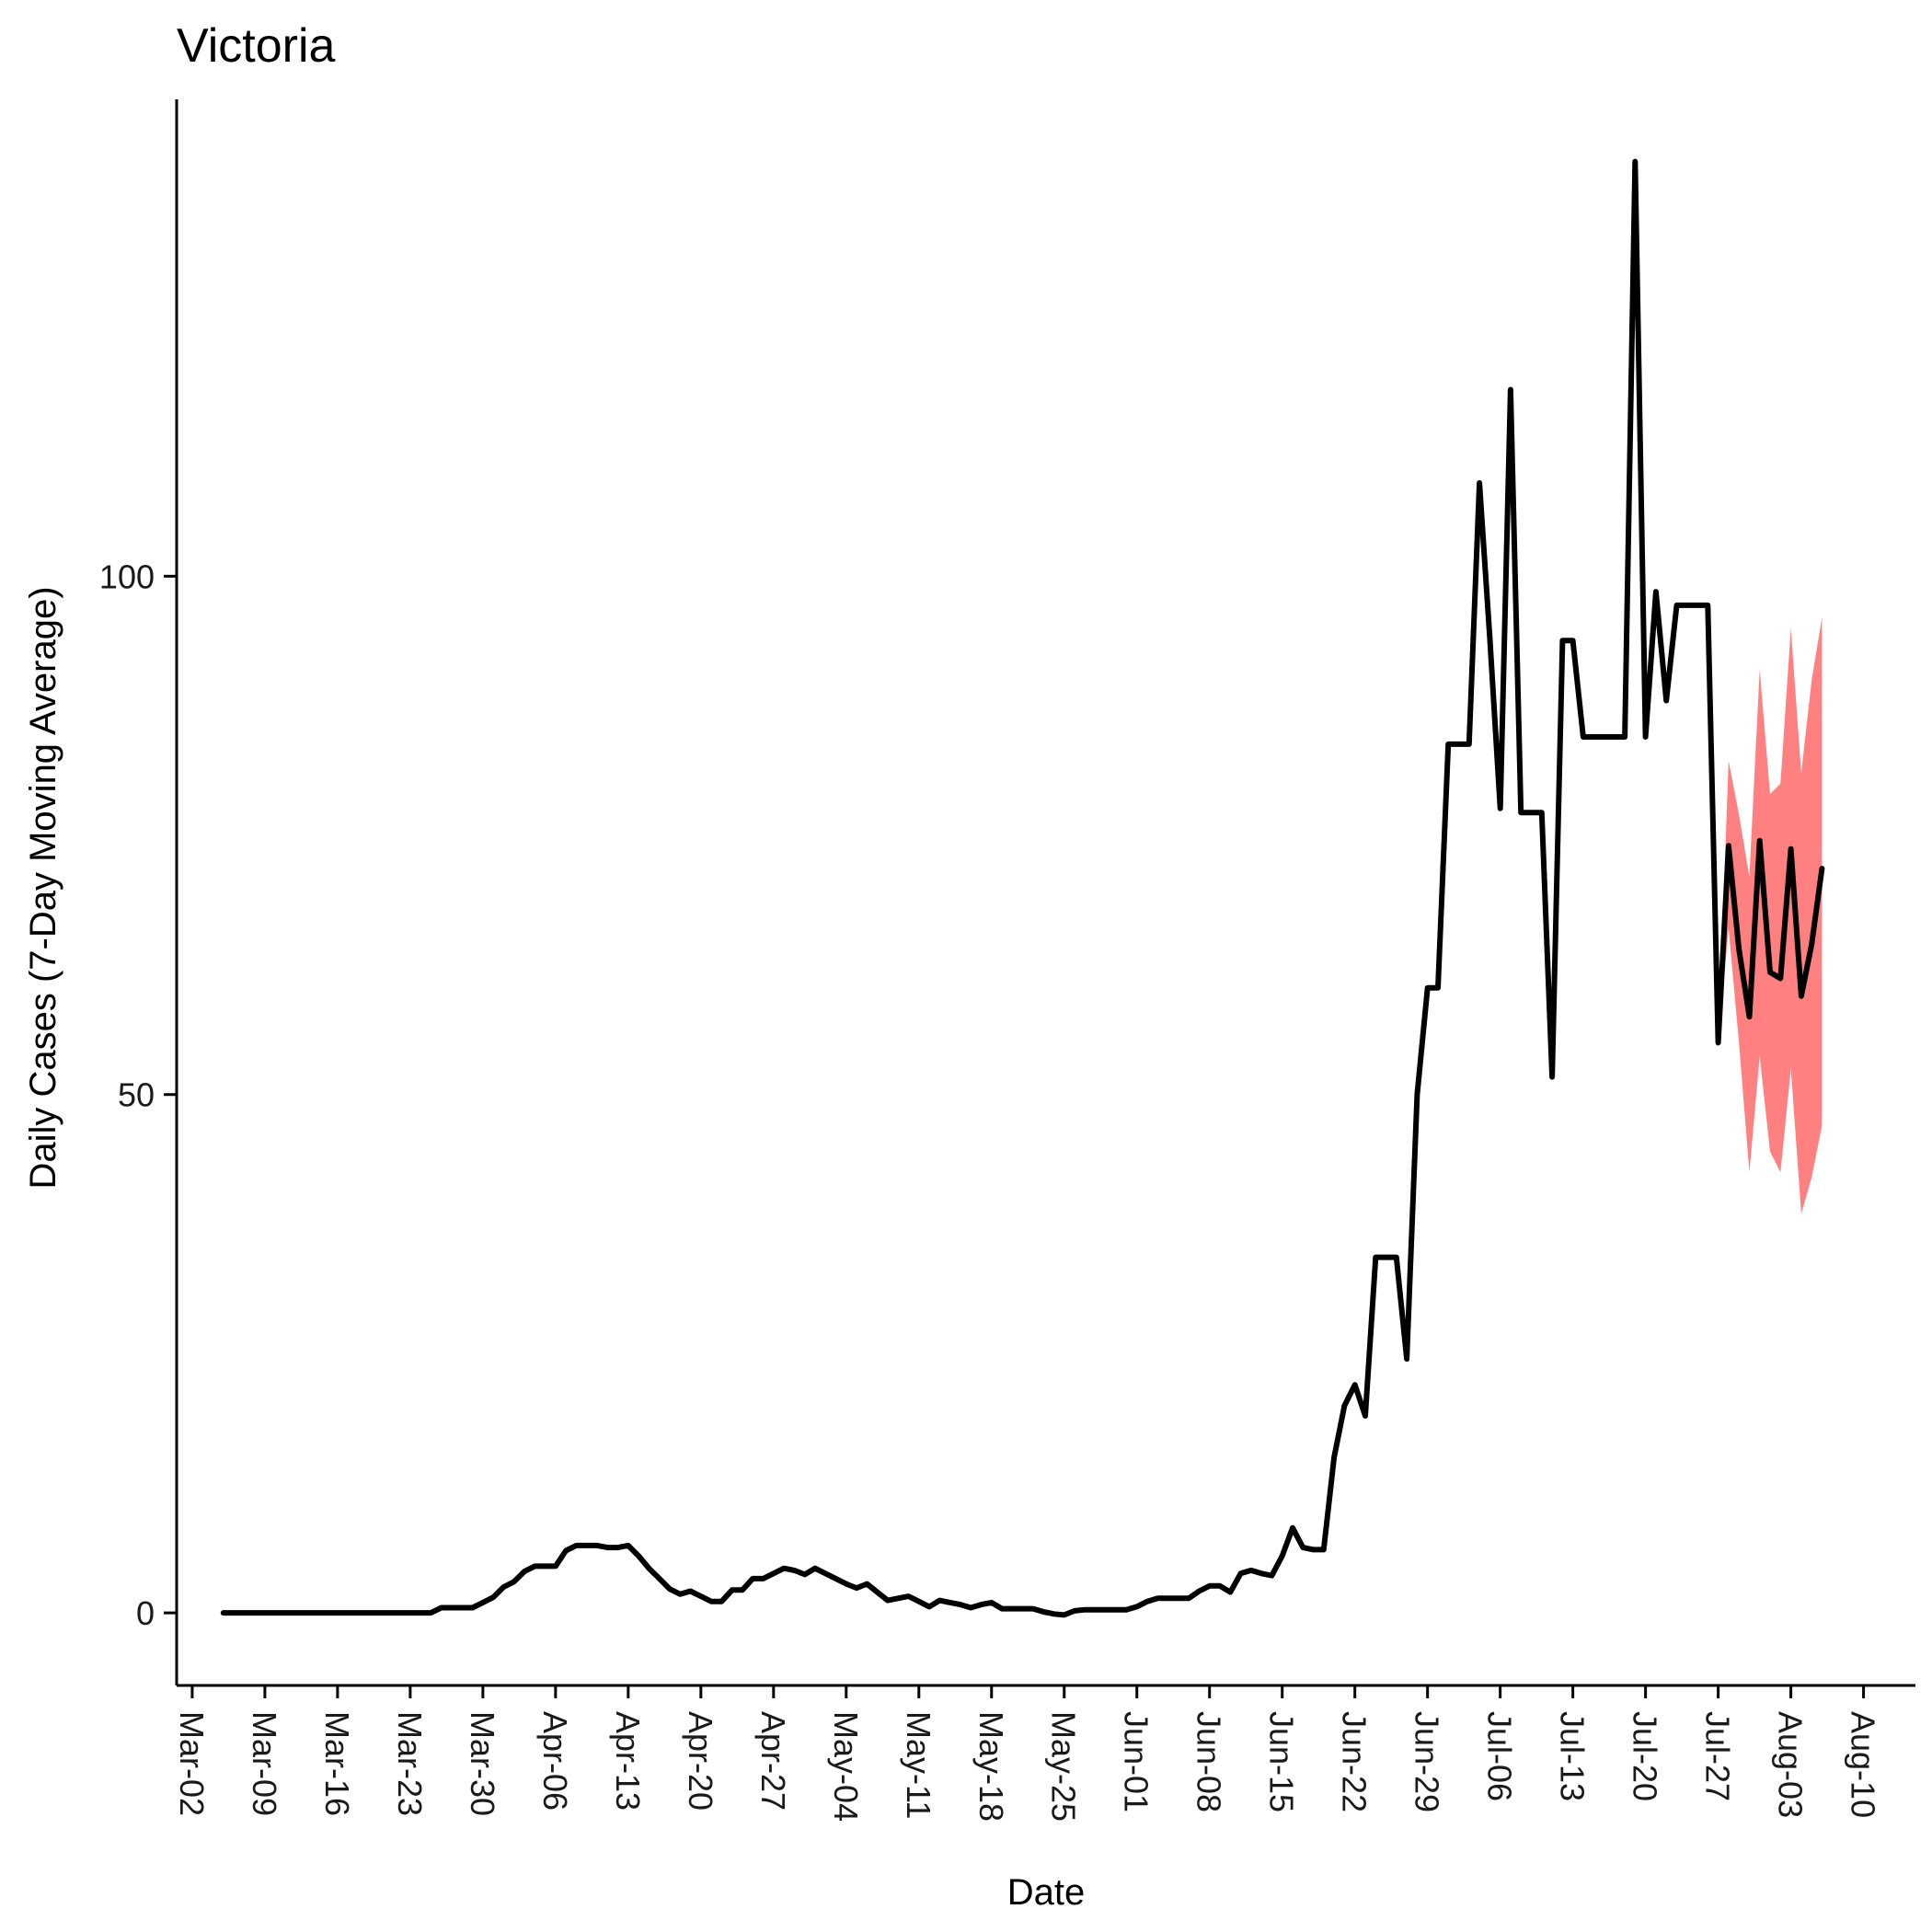  I want to click on y-ticks: 0 50 100, so click(138, 1095).